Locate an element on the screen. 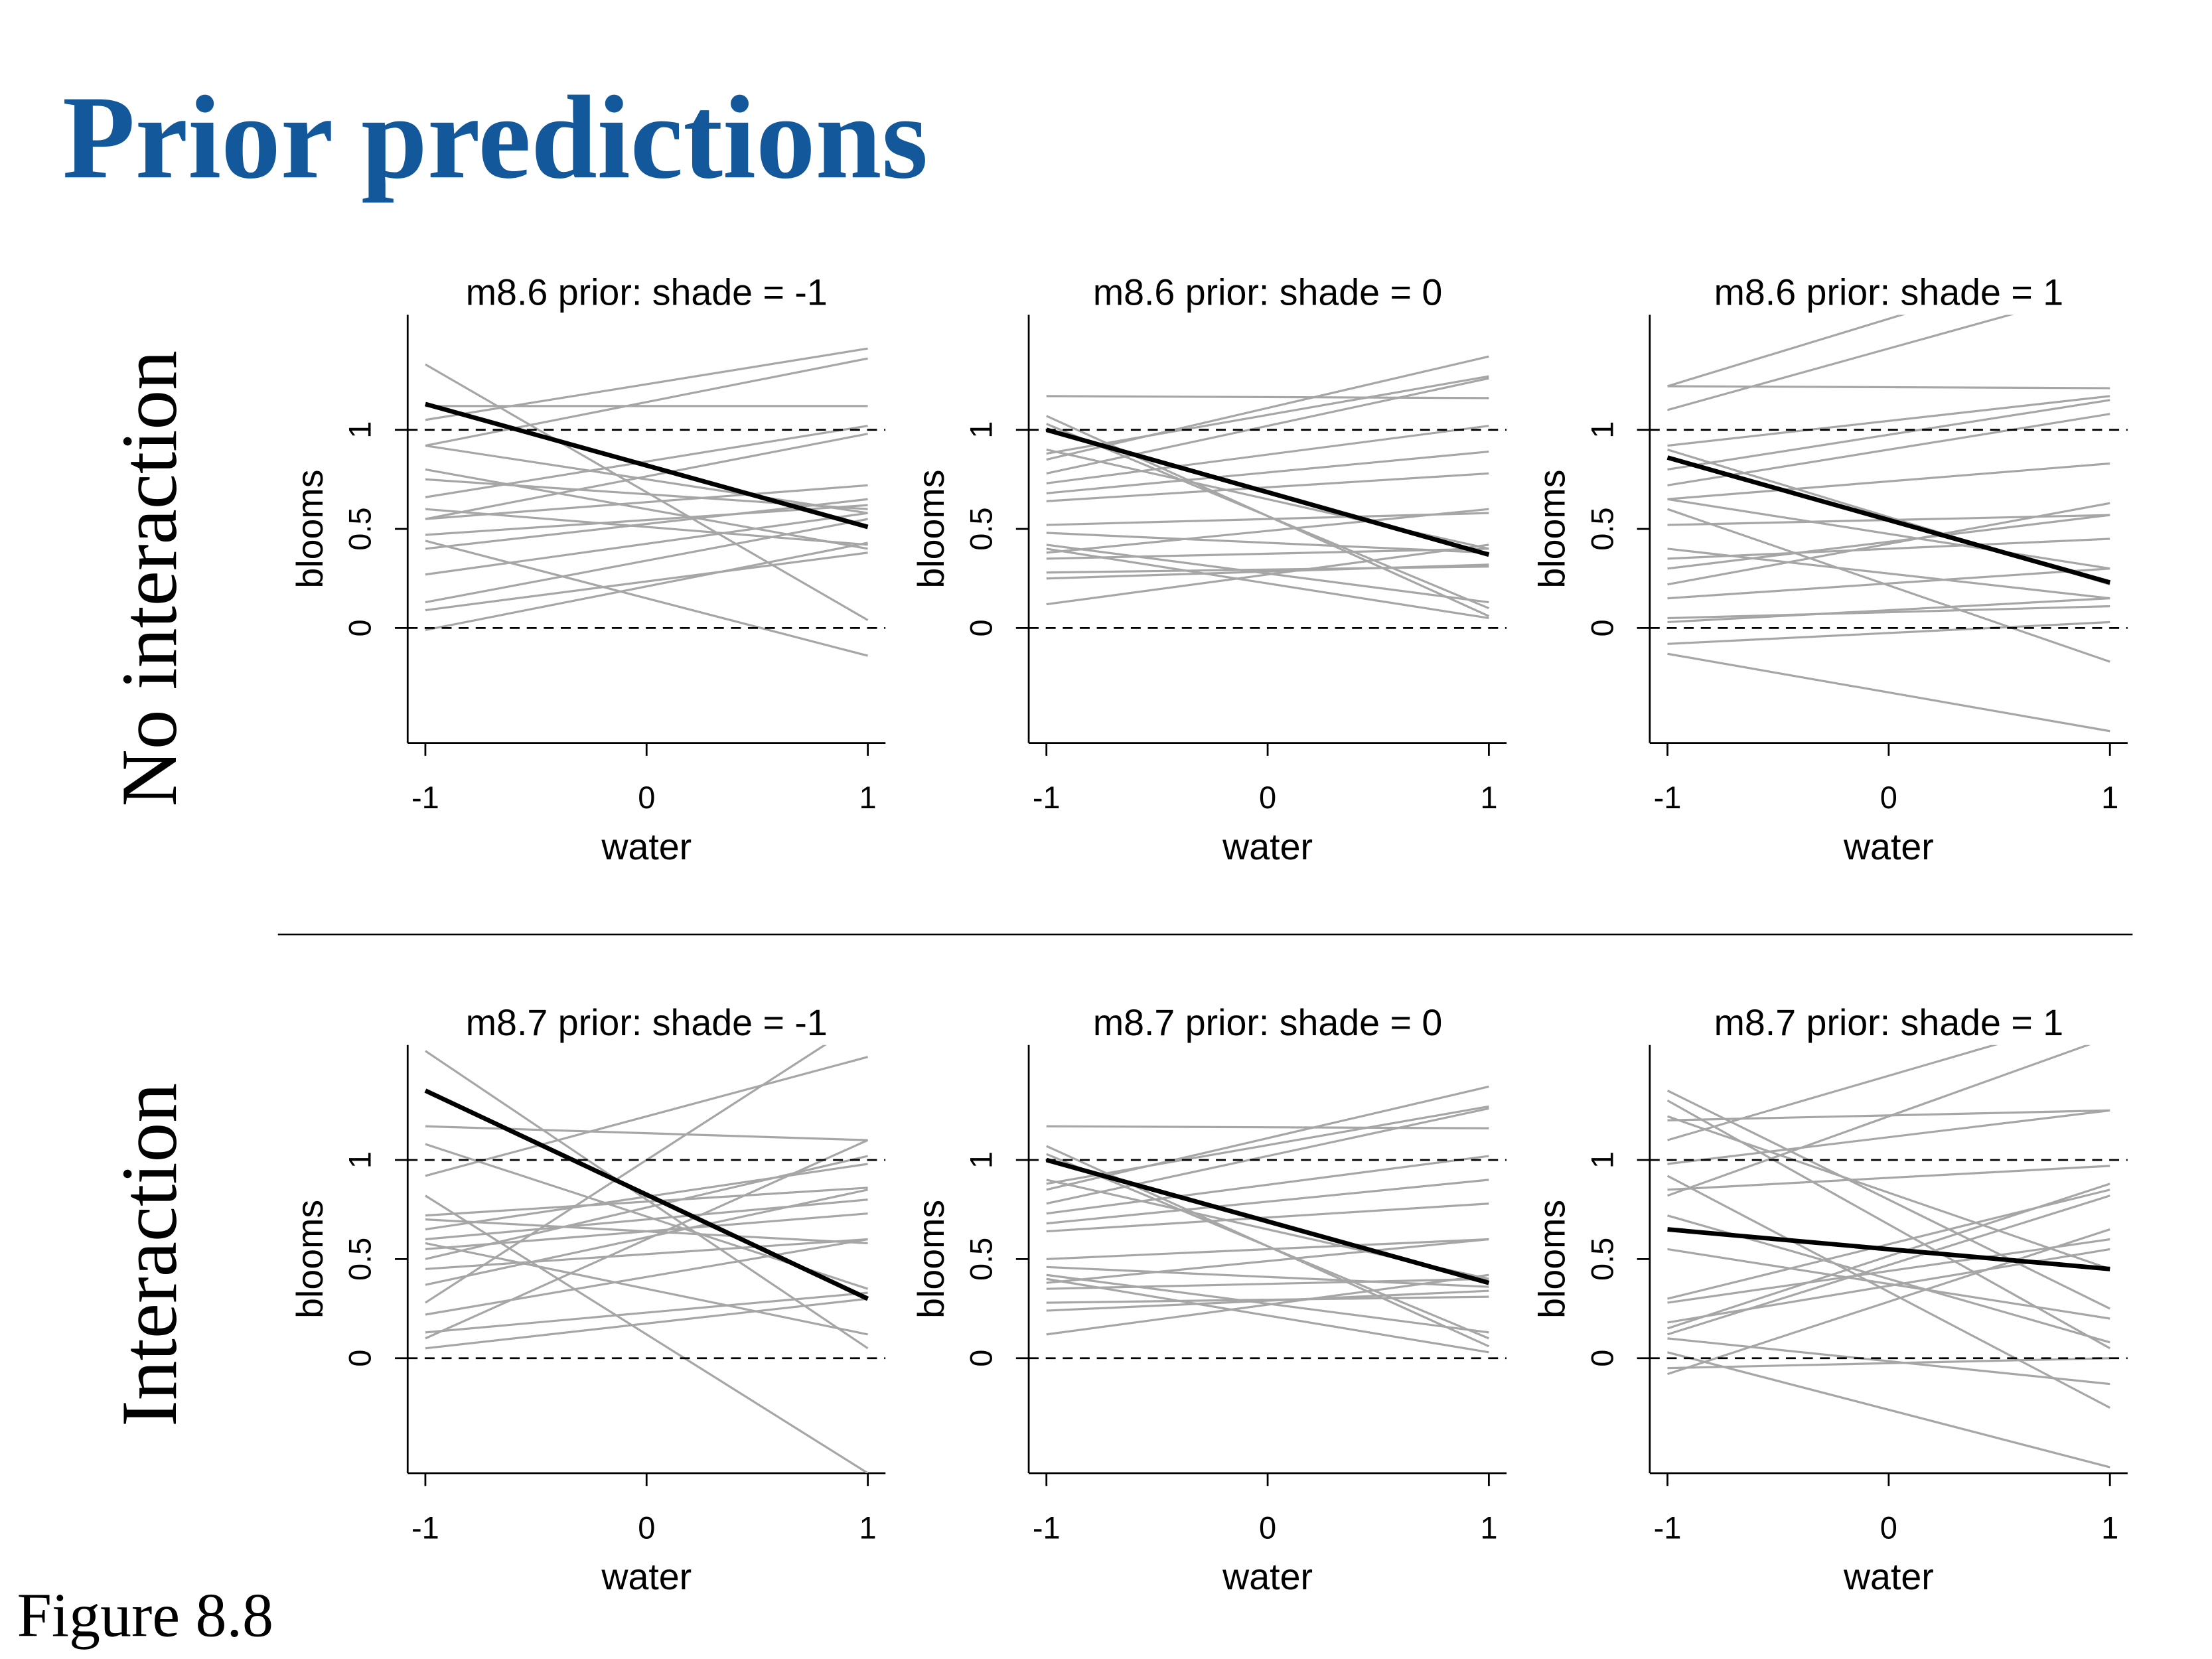 The image size is (2212, 1659). panel-title: m8.7 prior: shade = -1 is located at coordinates (647, 1022).